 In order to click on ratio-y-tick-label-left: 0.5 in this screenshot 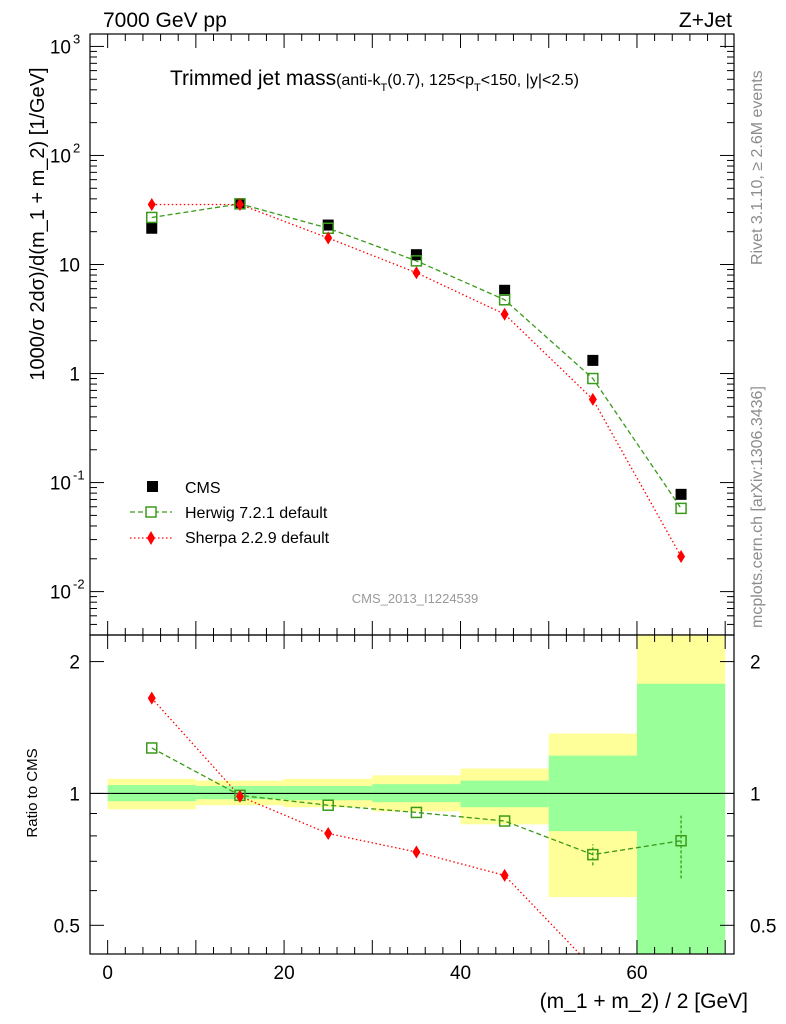, I will do `click(67, 926)`.